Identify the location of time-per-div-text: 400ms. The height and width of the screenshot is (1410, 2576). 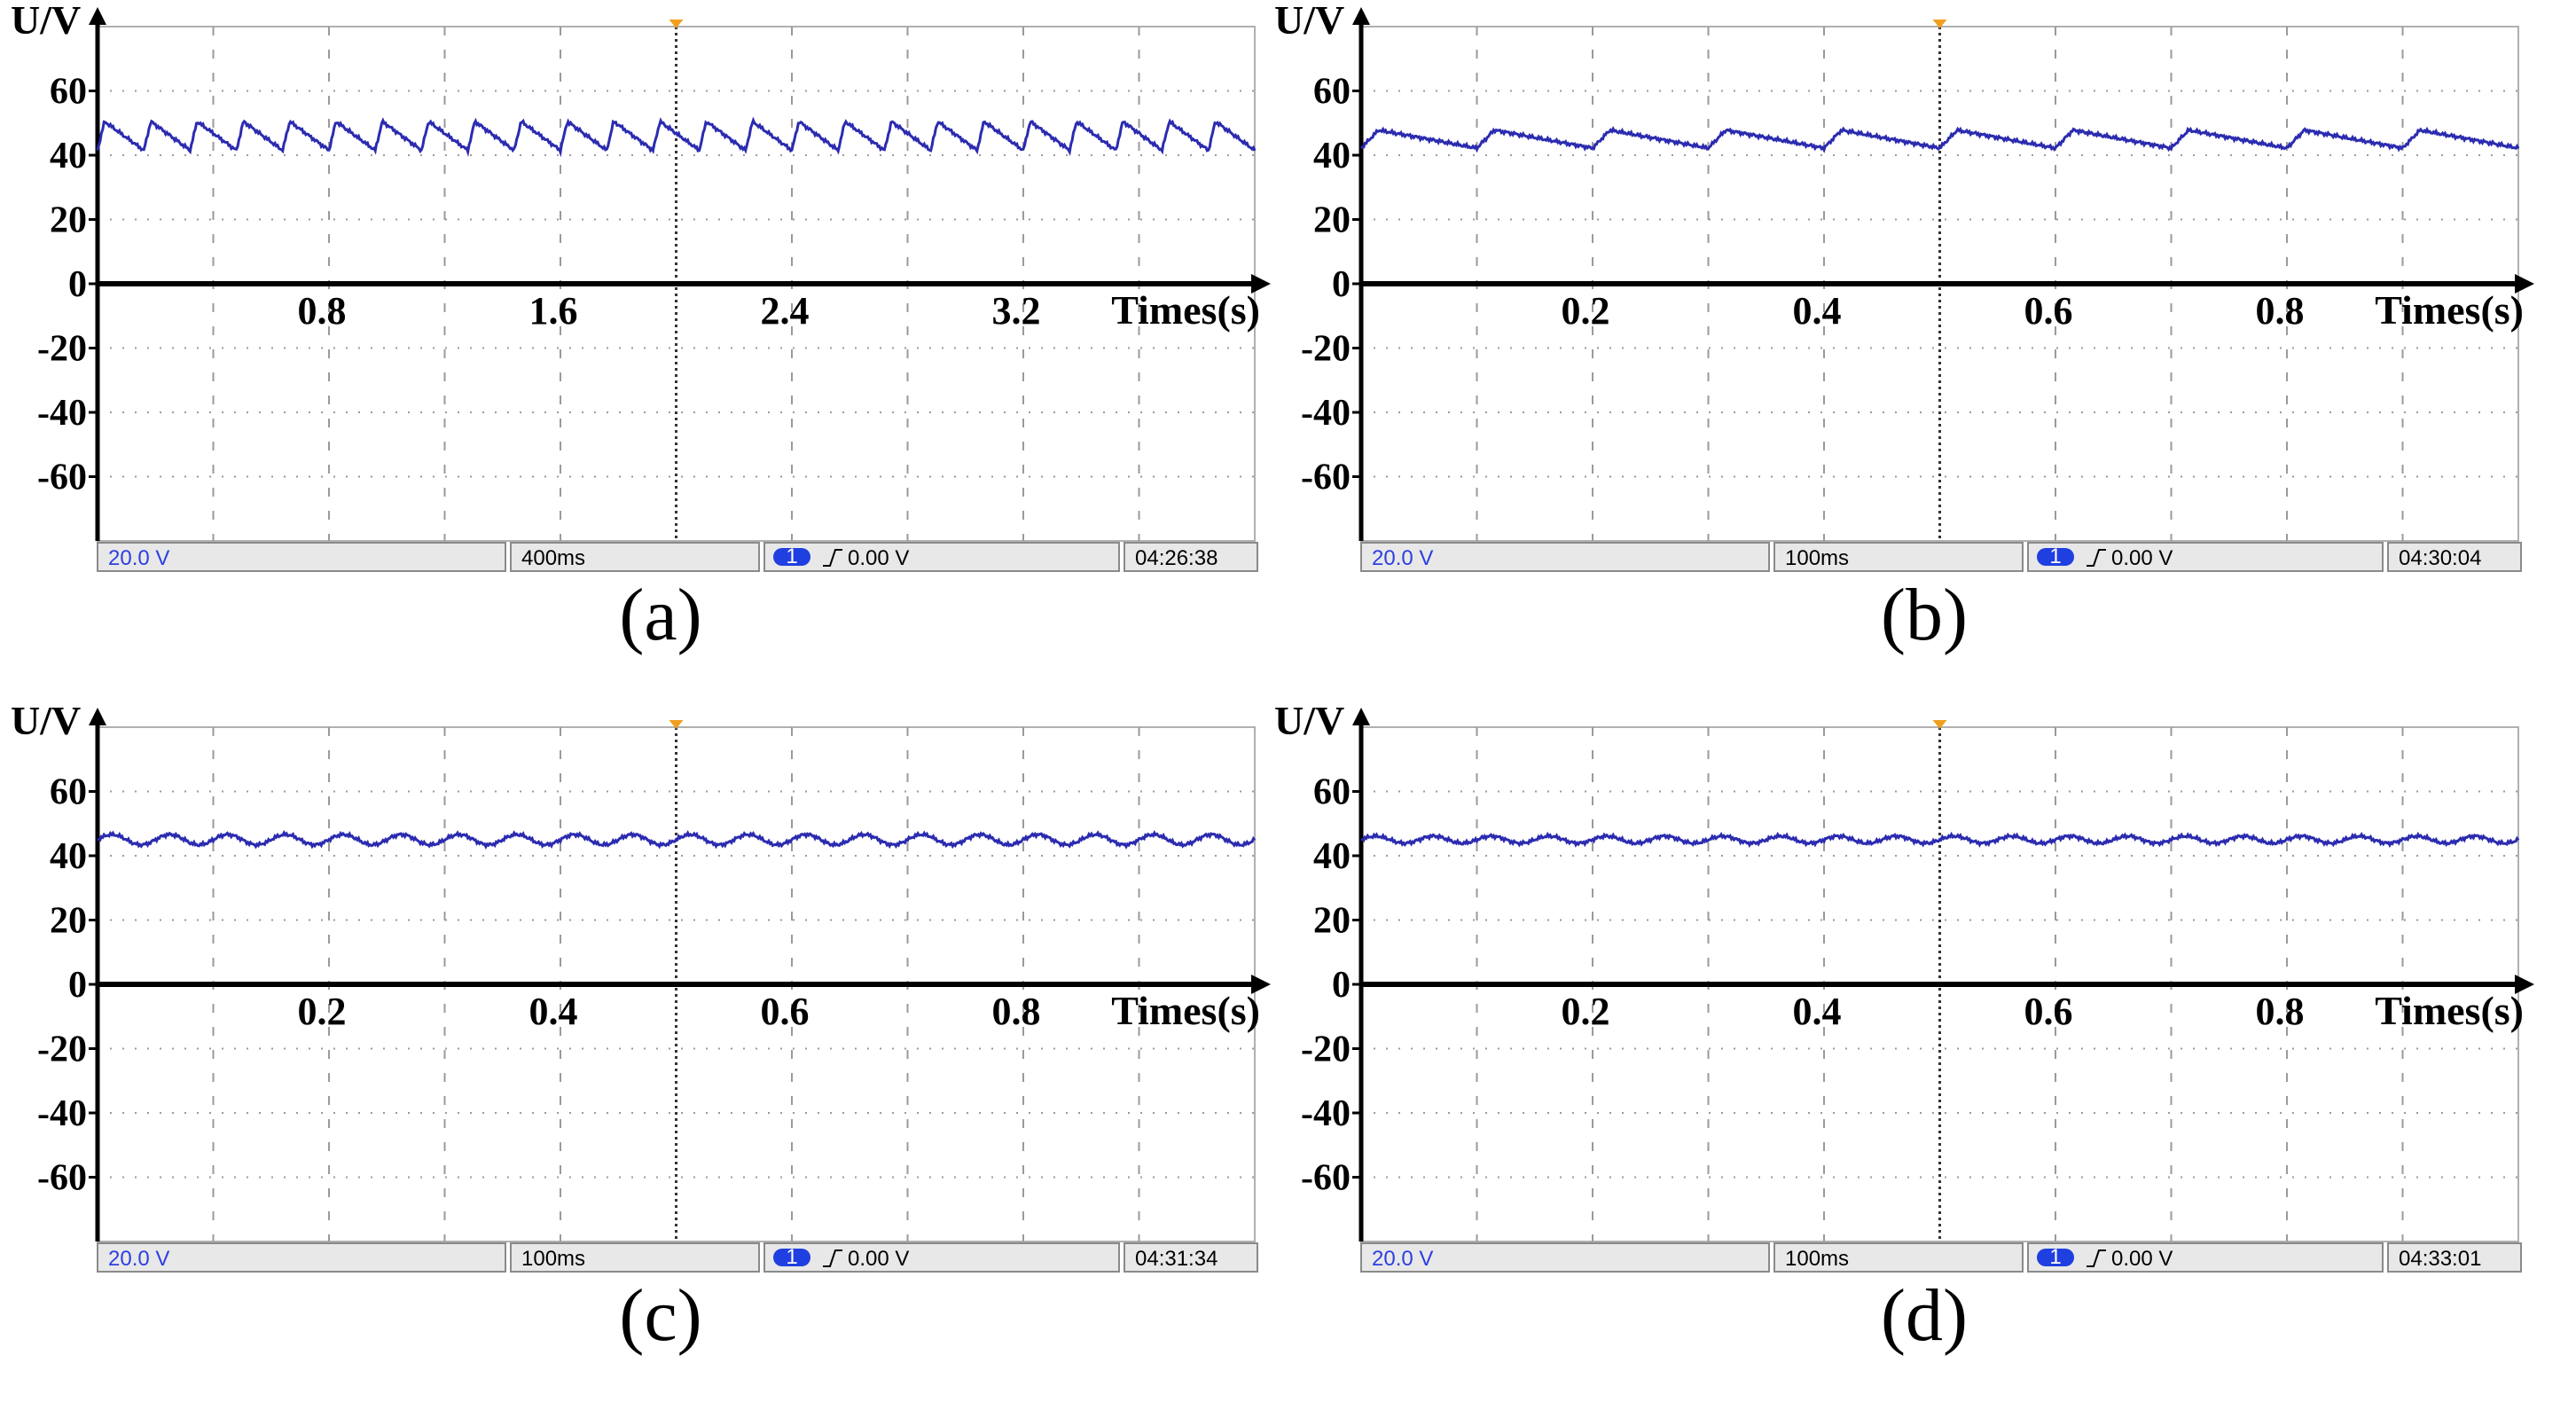
(553, 558).